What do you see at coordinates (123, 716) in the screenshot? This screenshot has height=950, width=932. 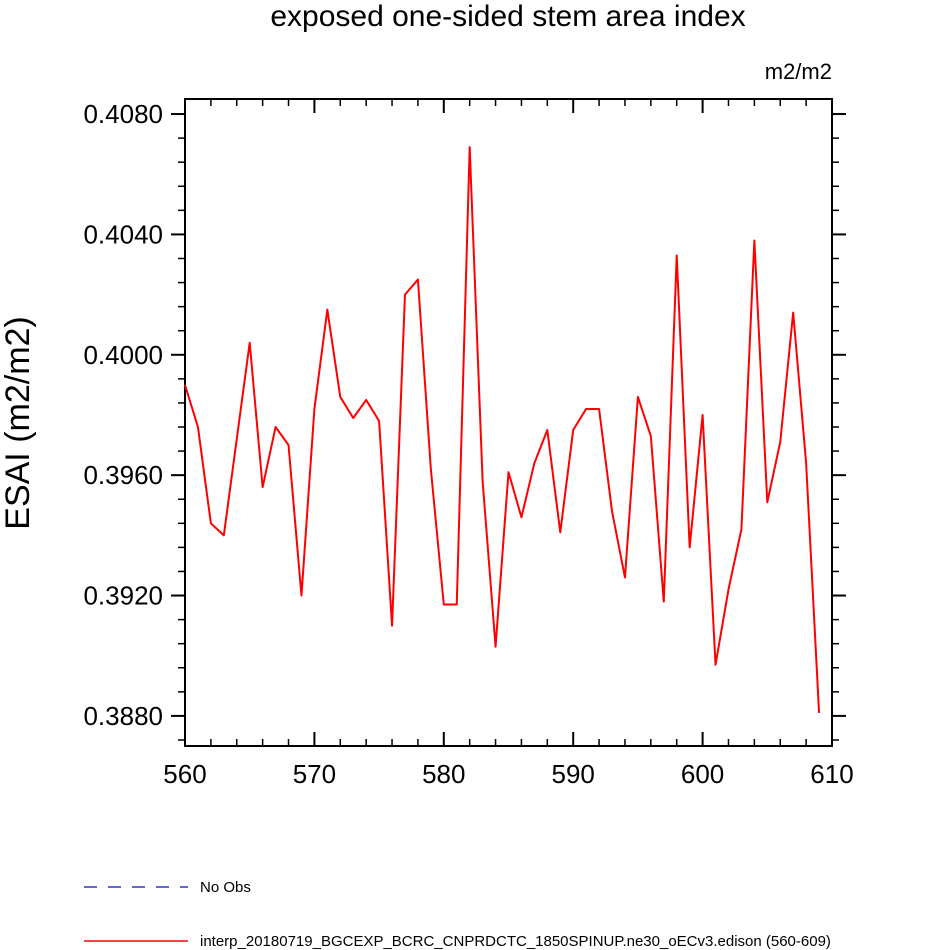 I see `y-tick-label: 0.3880` at bounding box center [123, 716].